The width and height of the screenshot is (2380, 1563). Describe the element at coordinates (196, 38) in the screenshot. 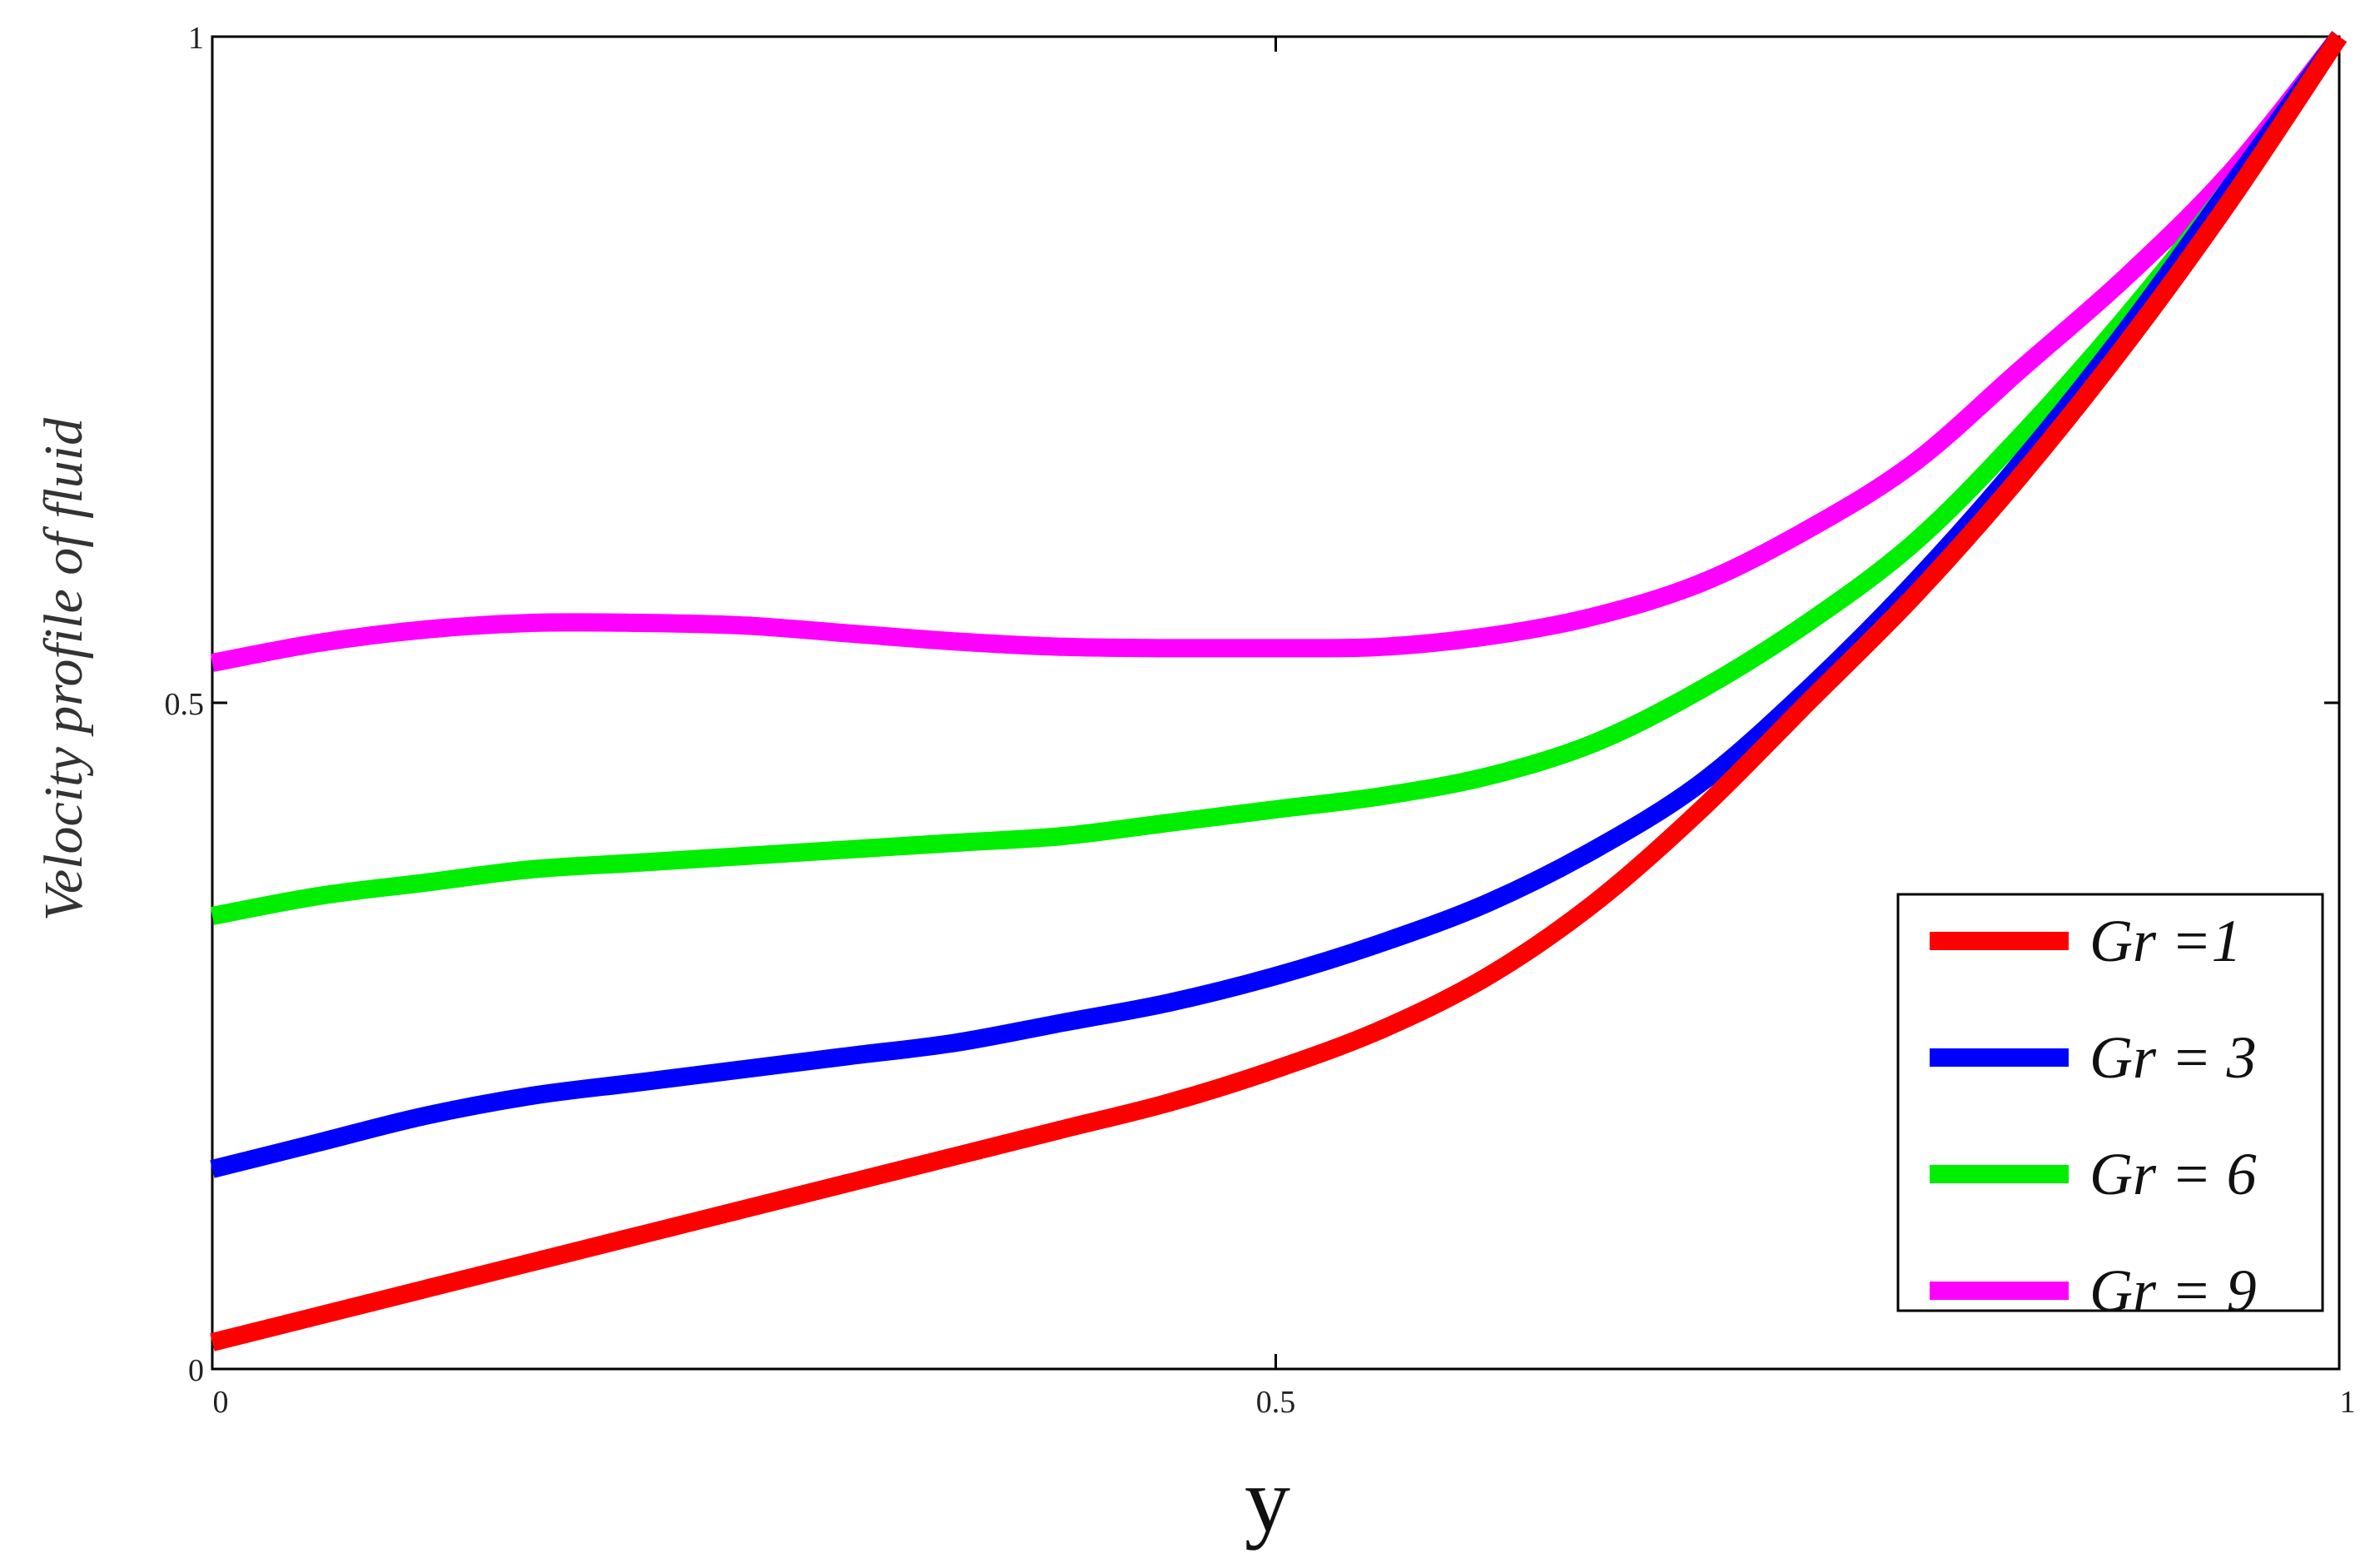

I see `y-tick-label: 1` at that location.